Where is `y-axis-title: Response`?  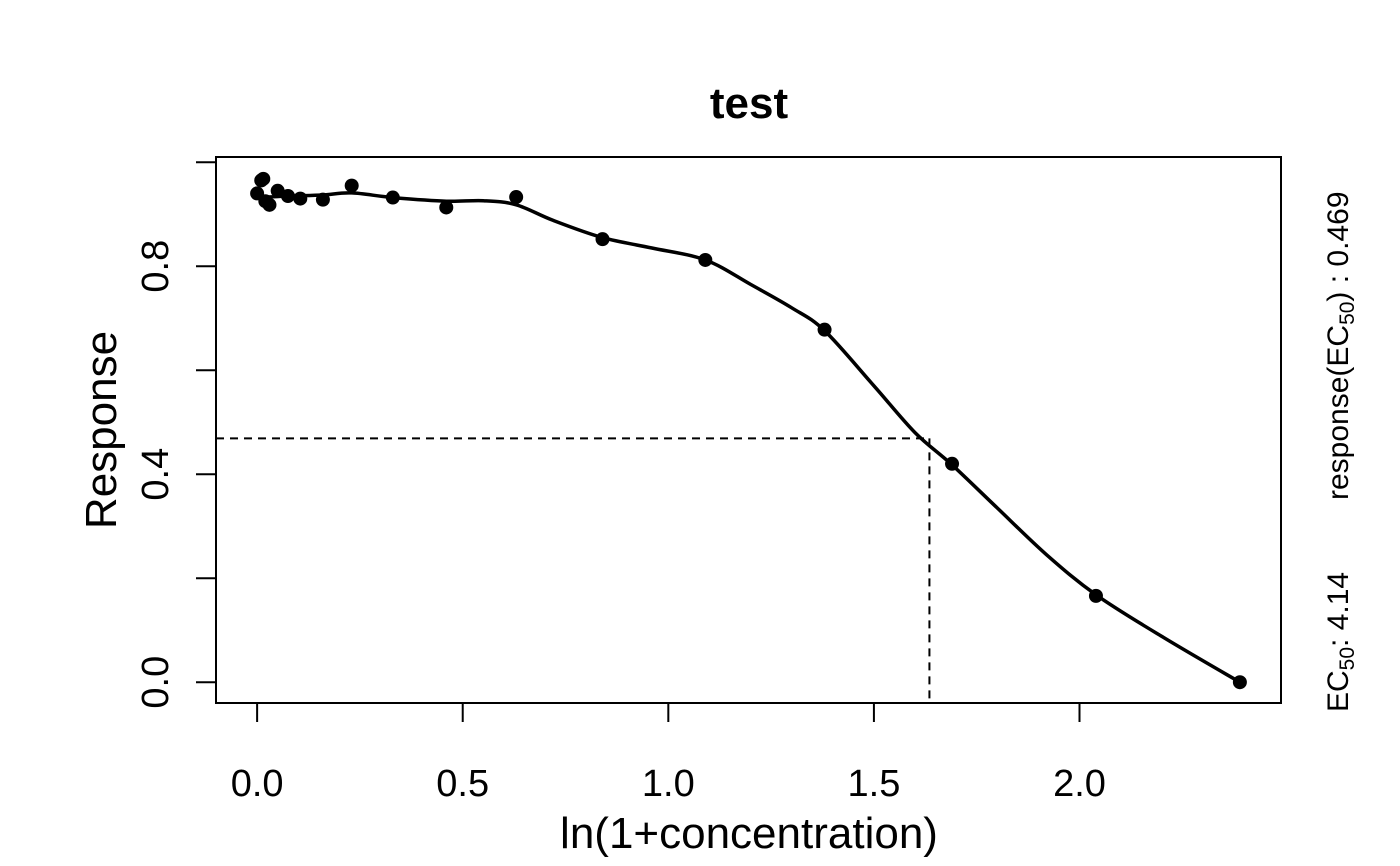 y-axis-title: Response is located at coordinates (101, 430).